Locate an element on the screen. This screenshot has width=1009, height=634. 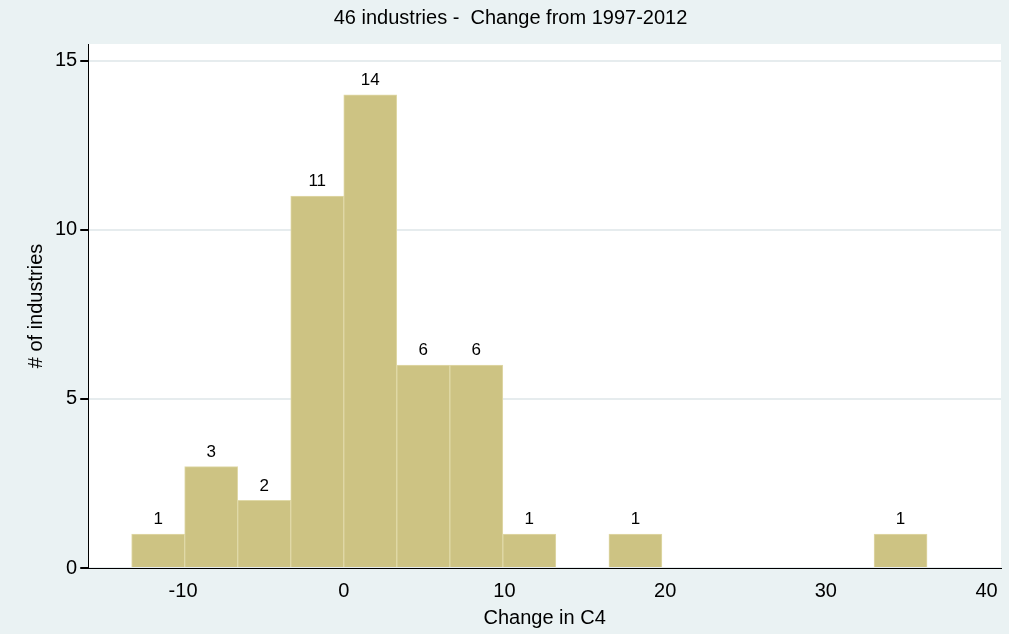
x-tick-label: 10 is located at coordinates (504, 589).